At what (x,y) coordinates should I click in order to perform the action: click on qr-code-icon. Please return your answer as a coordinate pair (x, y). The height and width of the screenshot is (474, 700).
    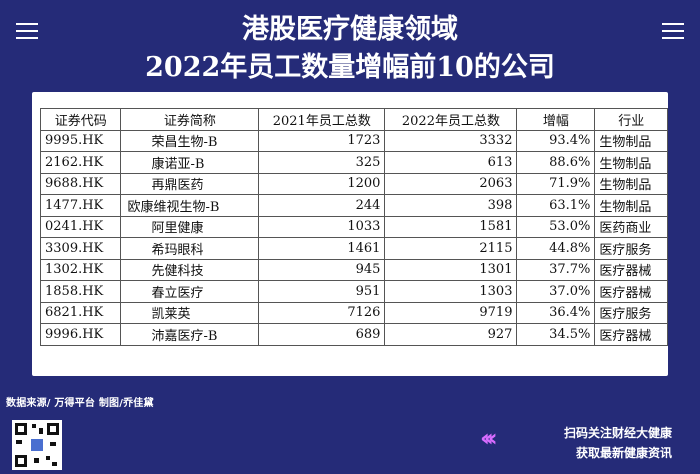
    Looking at the image, I should click on (37, 445).